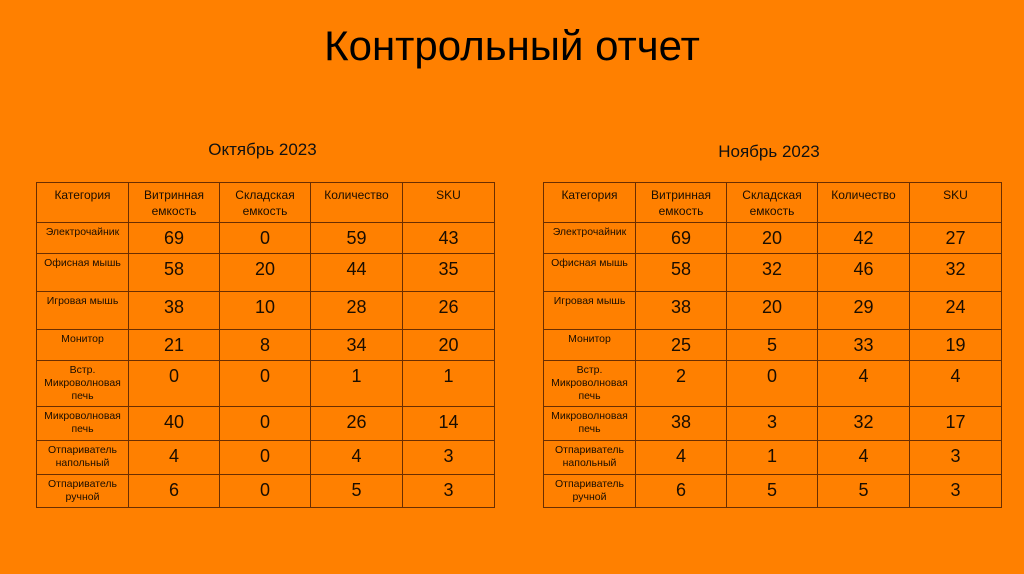 Image resolution: width=1024 pixels, height=574 pixels. Describe the element at coordinates (174, 423) in the screenshot. I see `value-cell: 40` at that location.